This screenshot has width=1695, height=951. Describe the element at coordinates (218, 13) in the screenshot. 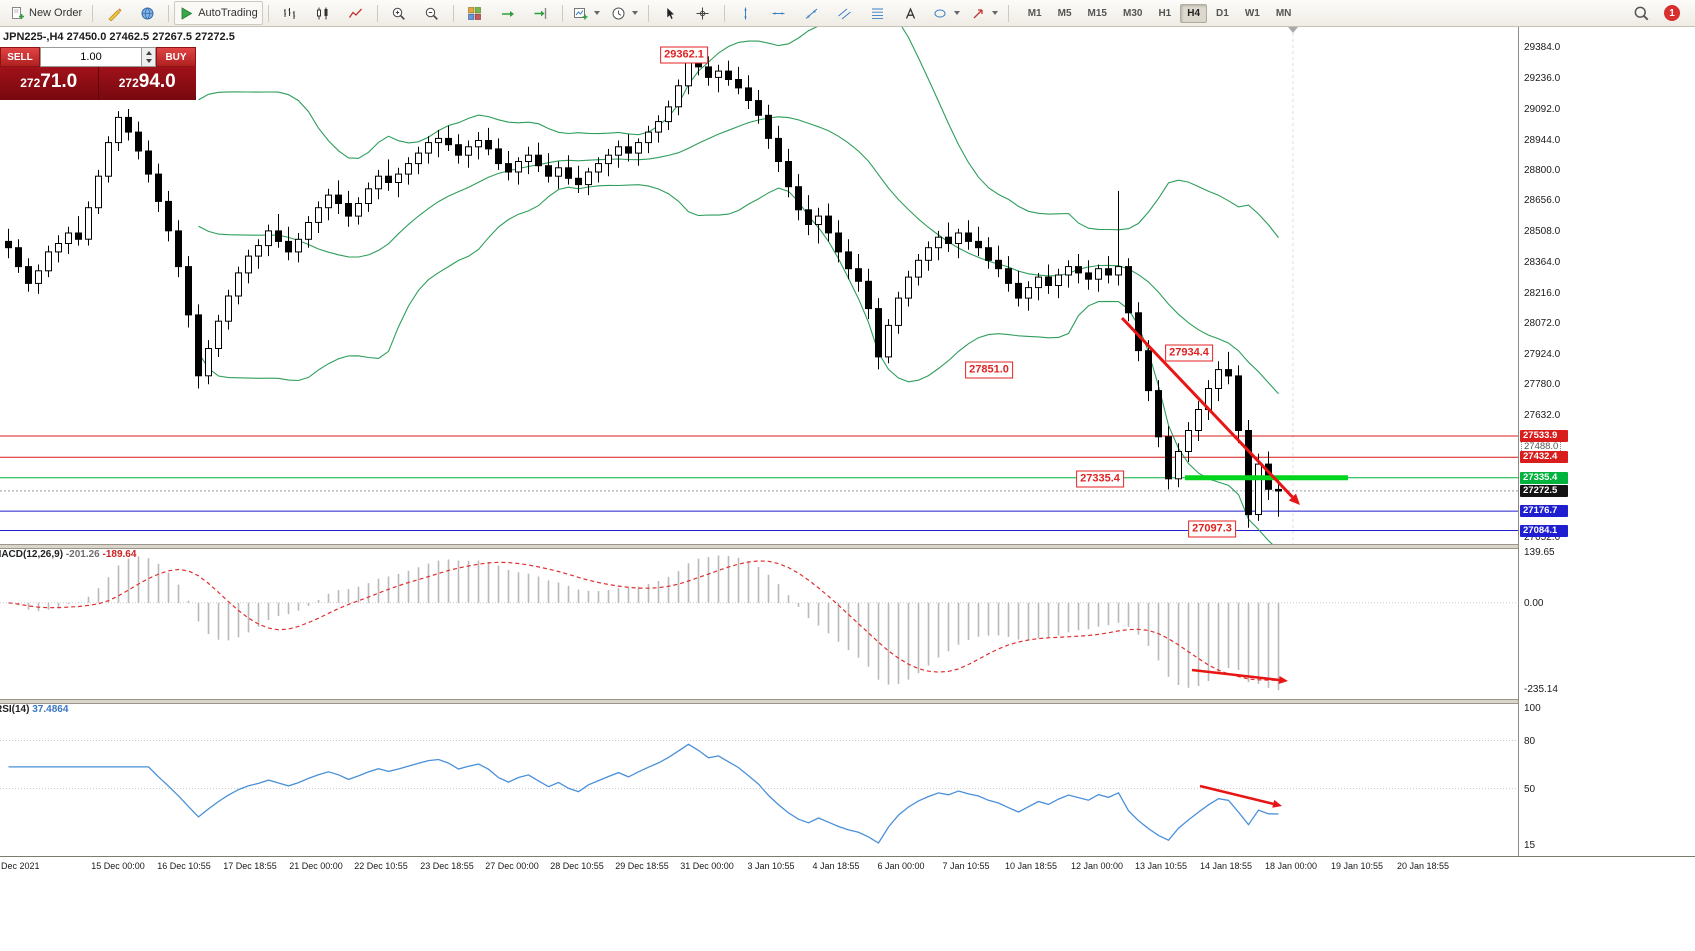

I see `autotrading-button: AutoTrading` at that location.